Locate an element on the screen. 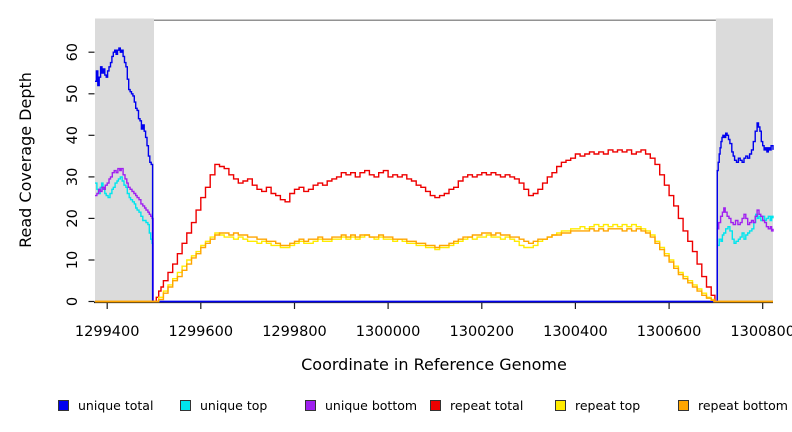 Image resolution: width=792 pixels, height=432 pixels. legend-item-unique-bottom: unique bottom is located at coordinates (361, 405).